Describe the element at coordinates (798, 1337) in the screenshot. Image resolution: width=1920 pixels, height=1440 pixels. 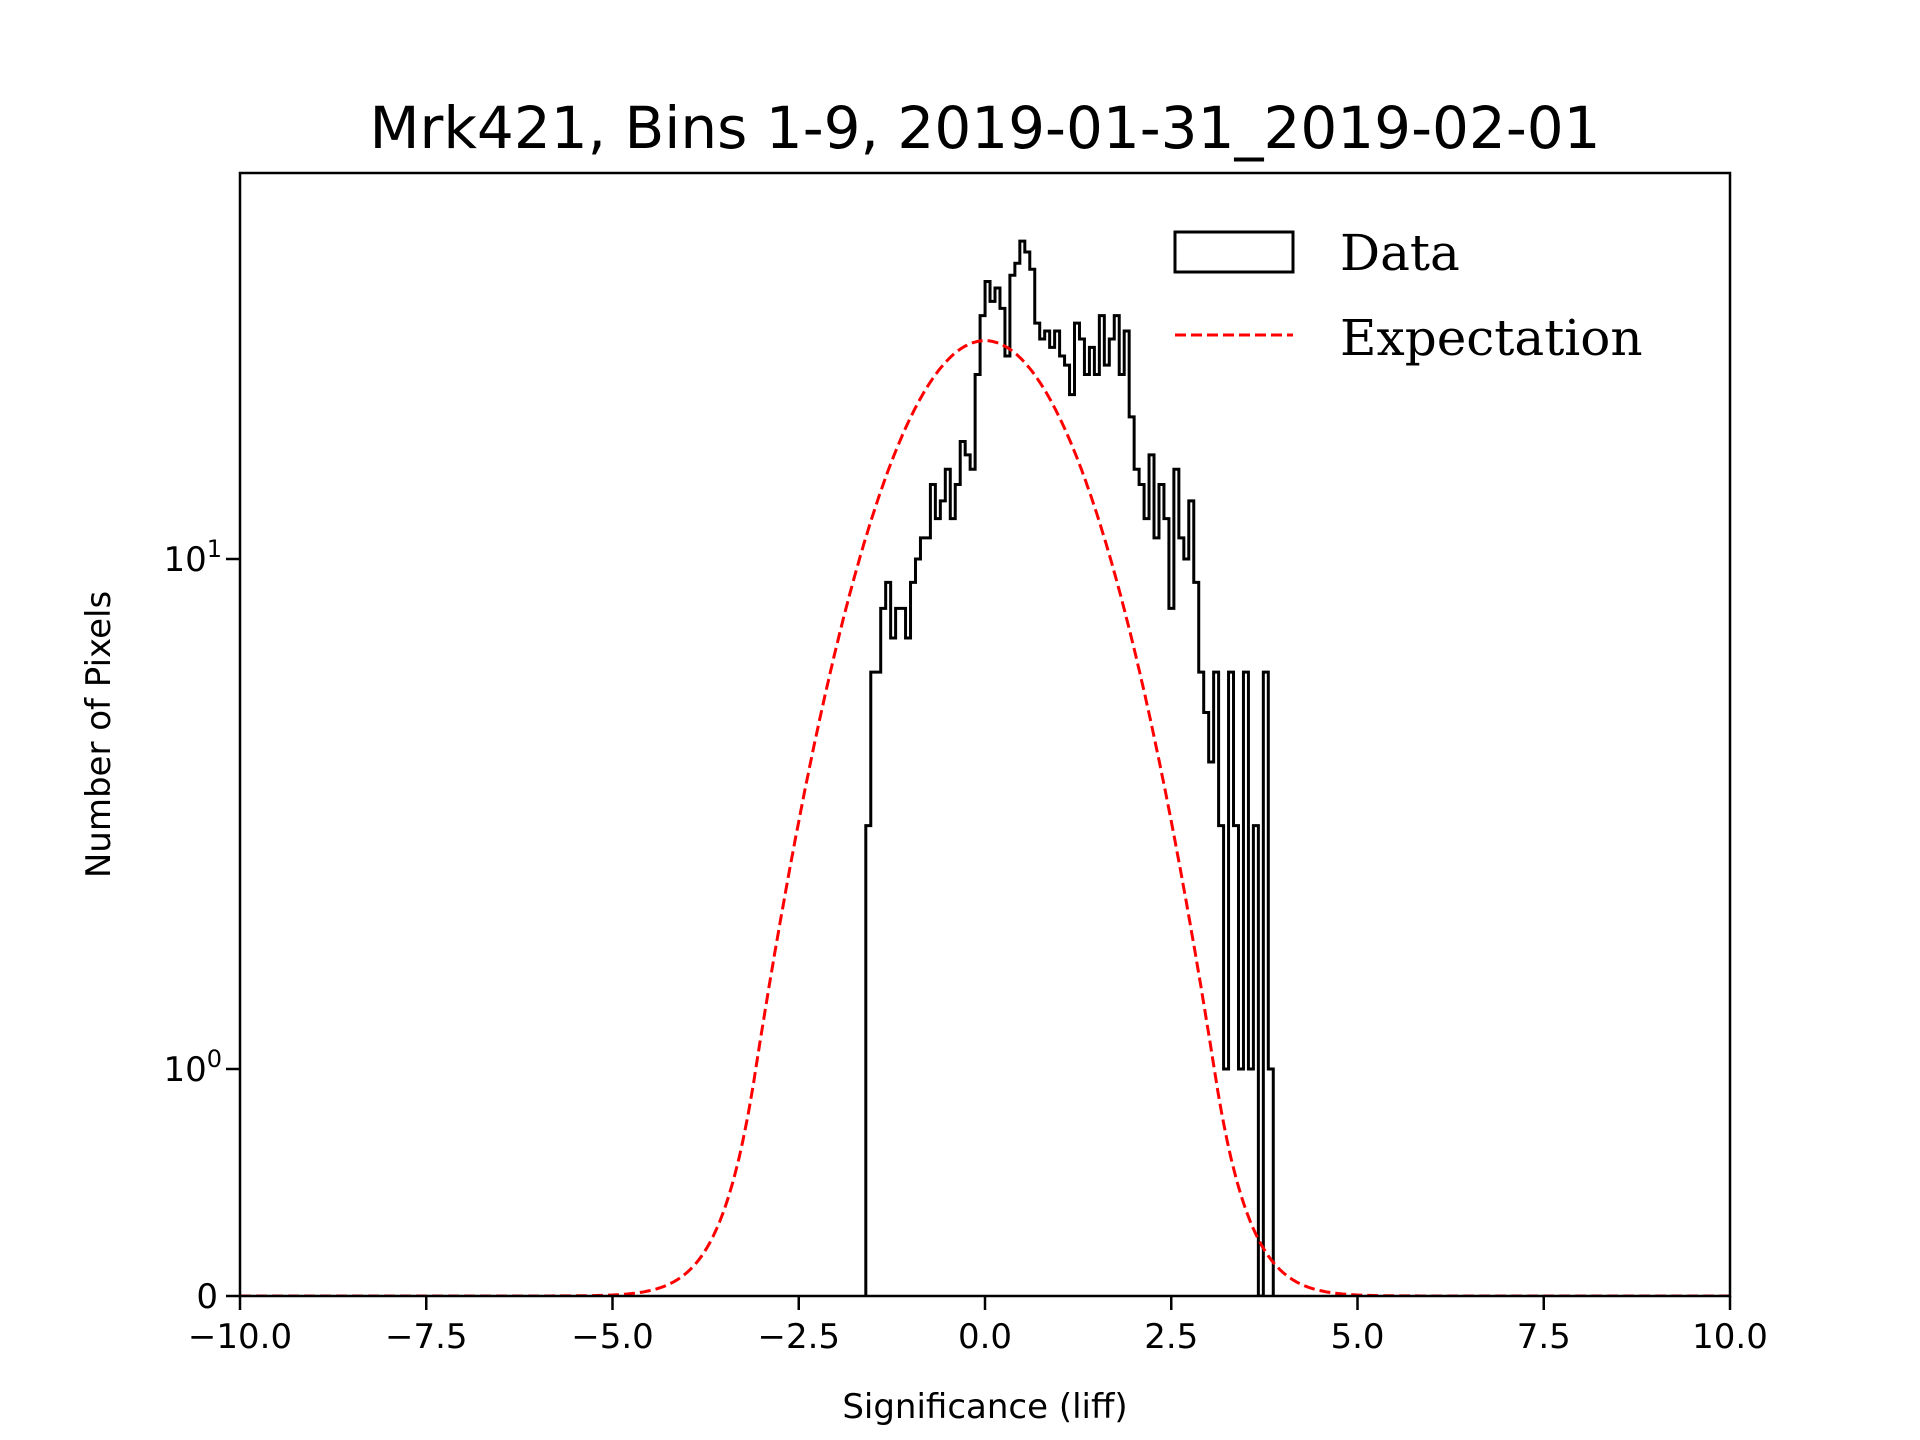
I see `x-tick-label: −2.5` at that location.